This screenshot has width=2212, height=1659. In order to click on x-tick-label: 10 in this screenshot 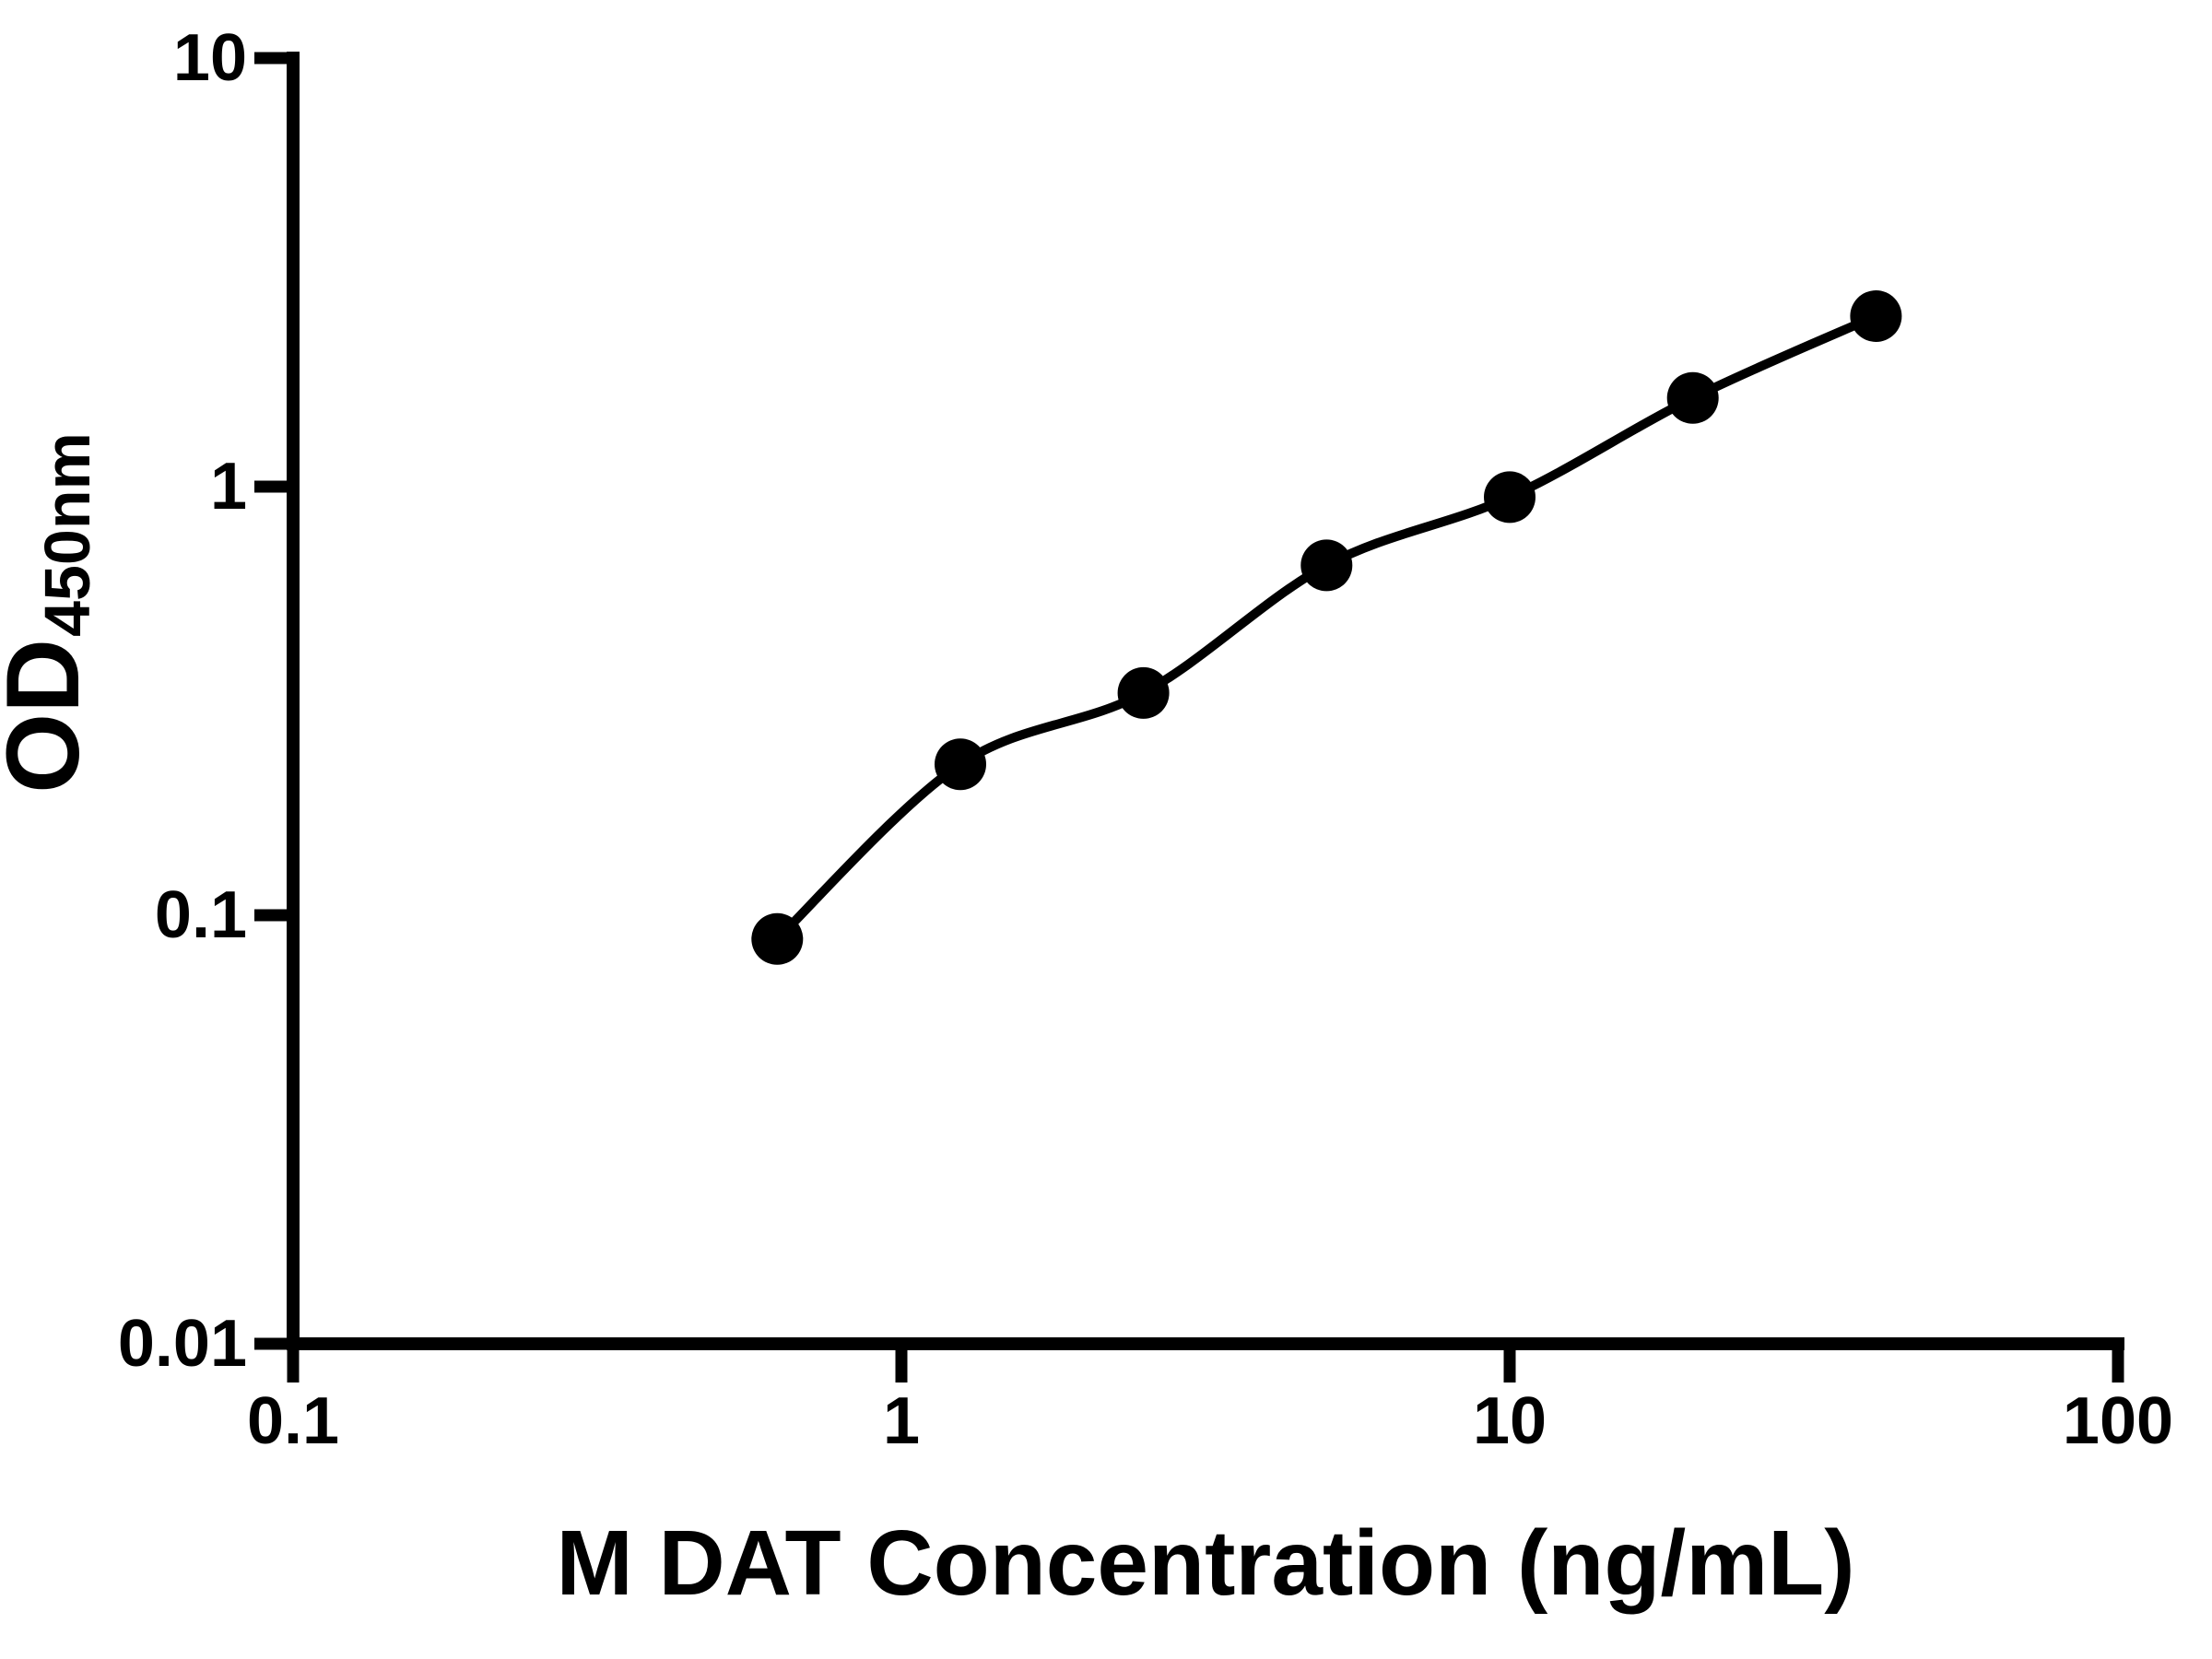, I will do `click(1510, 1421)`.